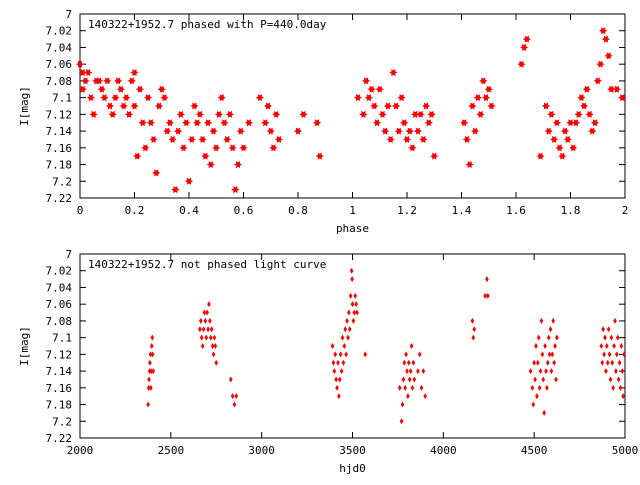 The height and width of the screenshot is (485, 640). Describe the element at coordinates (59, 388) in the screenshot. I see `unphased-y-tick-label: 7.16` at that location.